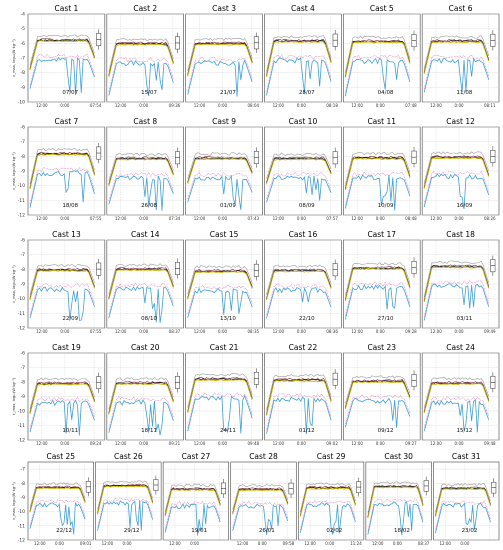 This screenshot has width=503, height=550. I want to click on x-tick-end-time: 07:54, so click(96, 105).